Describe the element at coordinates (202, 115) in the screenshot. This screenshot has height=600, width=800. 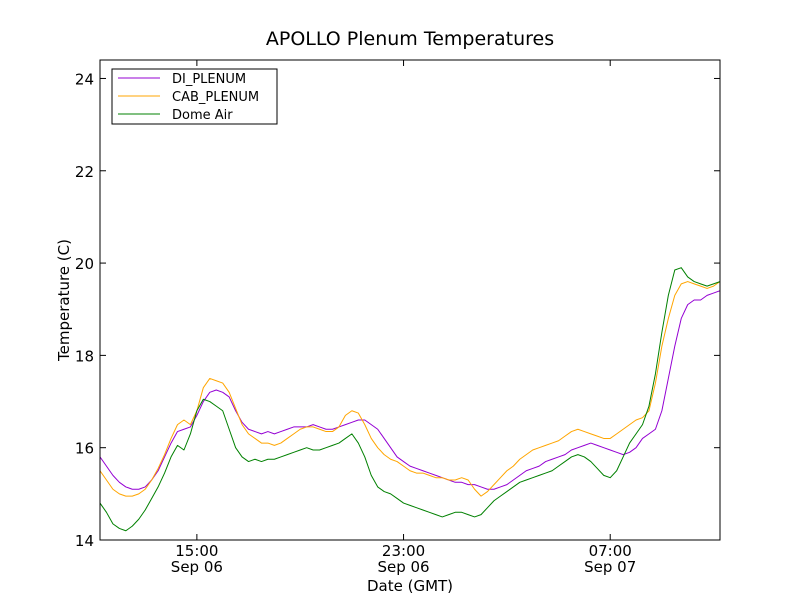
I see `legend-label: Dome Air` at that location.